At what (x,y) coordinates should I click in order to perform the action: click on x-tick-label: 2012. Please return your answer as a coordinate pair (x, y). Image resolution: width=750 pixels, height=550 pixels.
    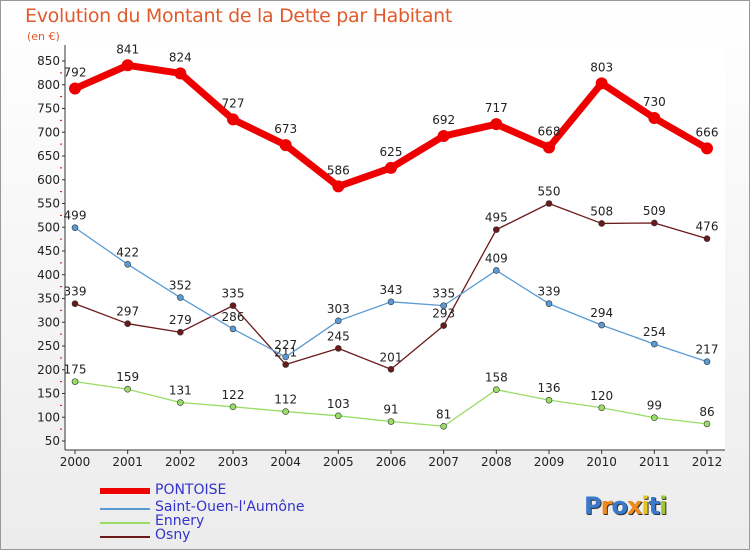
    Looking at the image, I should click on (707, 462).